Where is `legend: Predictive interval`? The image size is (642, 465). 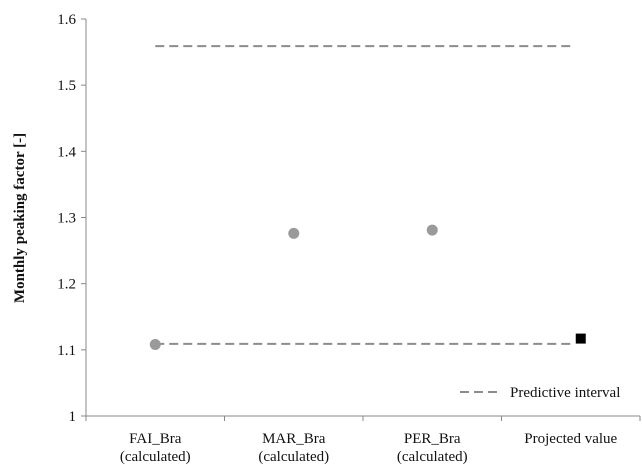 legend: Predictive interval is located at coordinates (540, 393).